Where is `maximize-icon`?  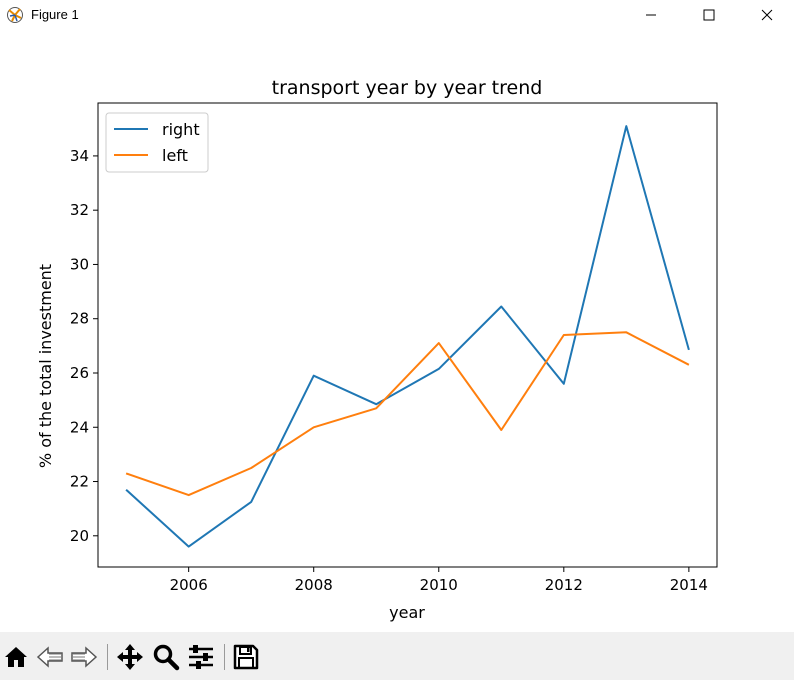
maximize-icon is located at coordinates (709, 15).